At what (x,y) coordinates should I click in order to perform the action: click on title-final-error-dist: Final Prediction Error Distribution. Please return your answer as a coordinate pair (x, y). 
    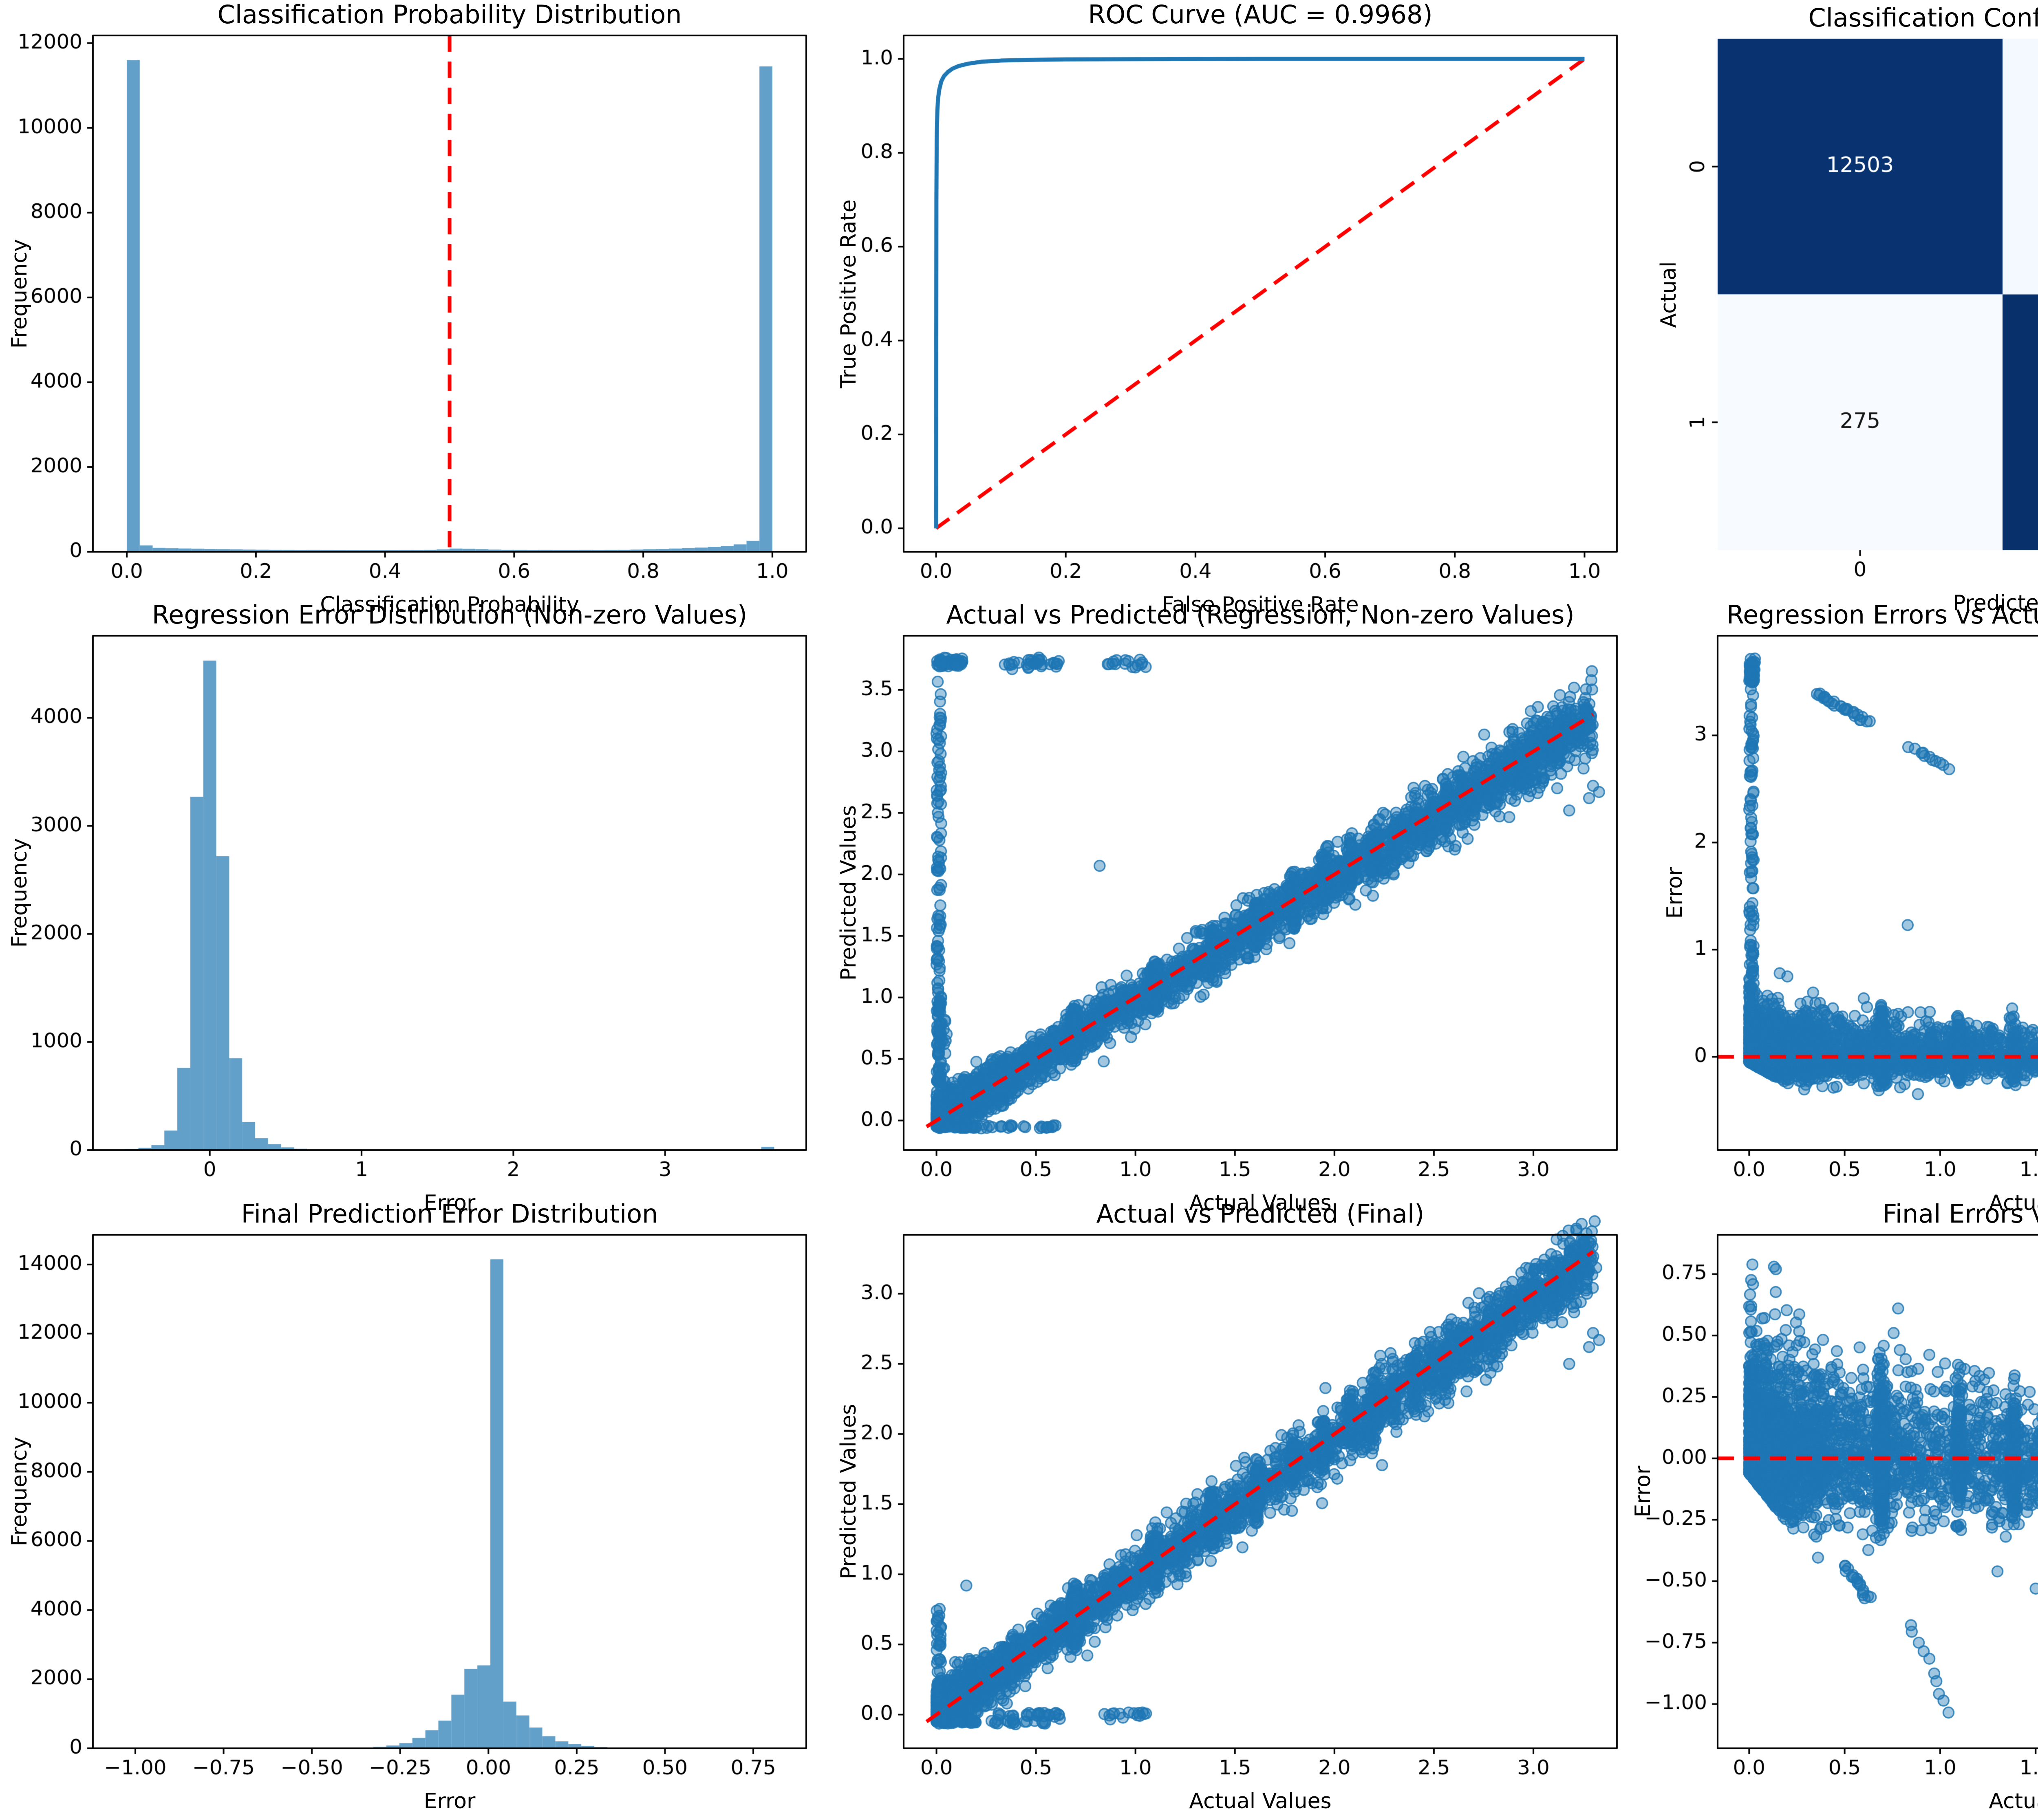
    Looking at the image, I should click on (449, 1214).